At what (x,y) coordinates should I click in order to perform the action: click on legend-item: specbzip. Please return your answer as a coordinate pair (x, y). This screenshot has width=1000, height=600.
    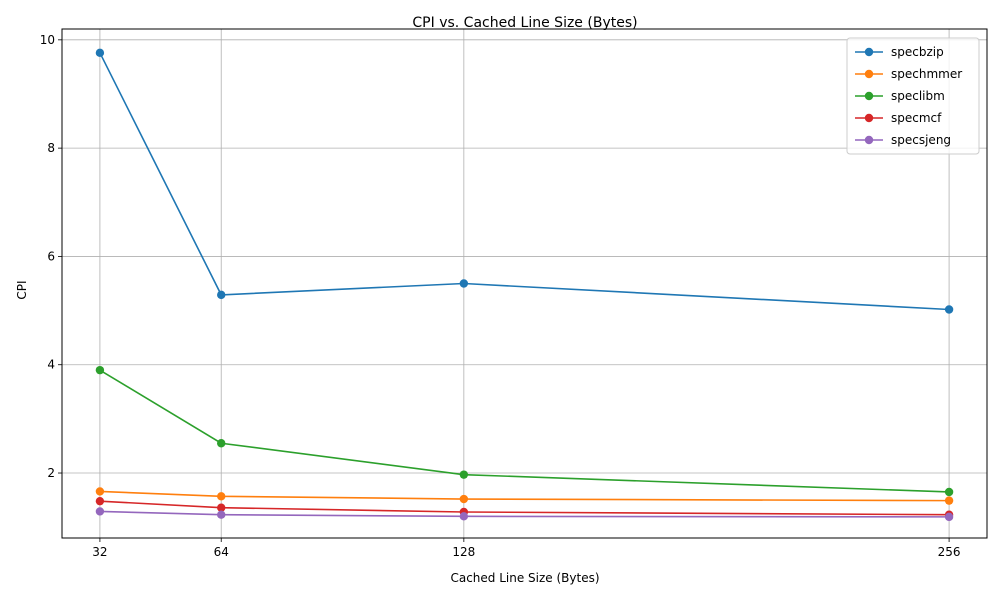
    Looking at the image, I should click on (899, 52).